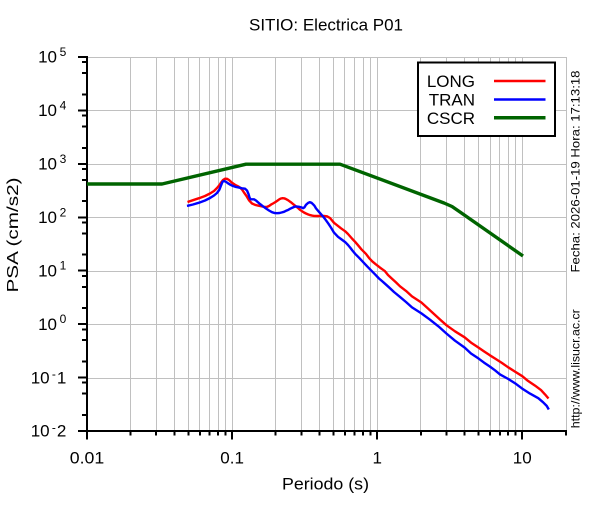  Describe the element at coordinates (49, 377) in the screenshot. I see `svg-text:10-1: 10 -1` at that location.